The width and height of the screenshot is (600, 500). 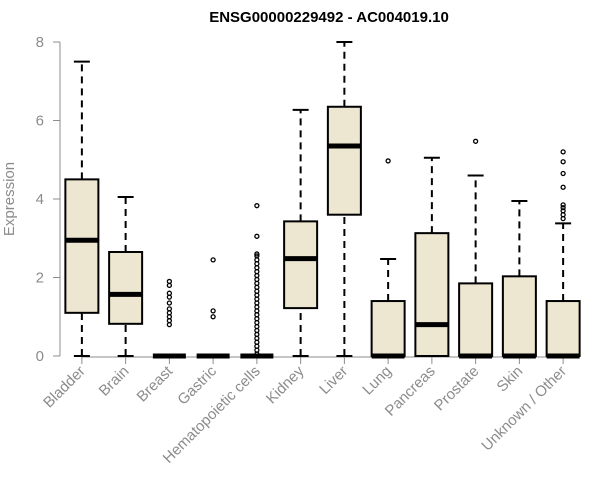 I want to click on chart-title: ENSG00000229492 - AC004019.10, so click(x=329, y=17).